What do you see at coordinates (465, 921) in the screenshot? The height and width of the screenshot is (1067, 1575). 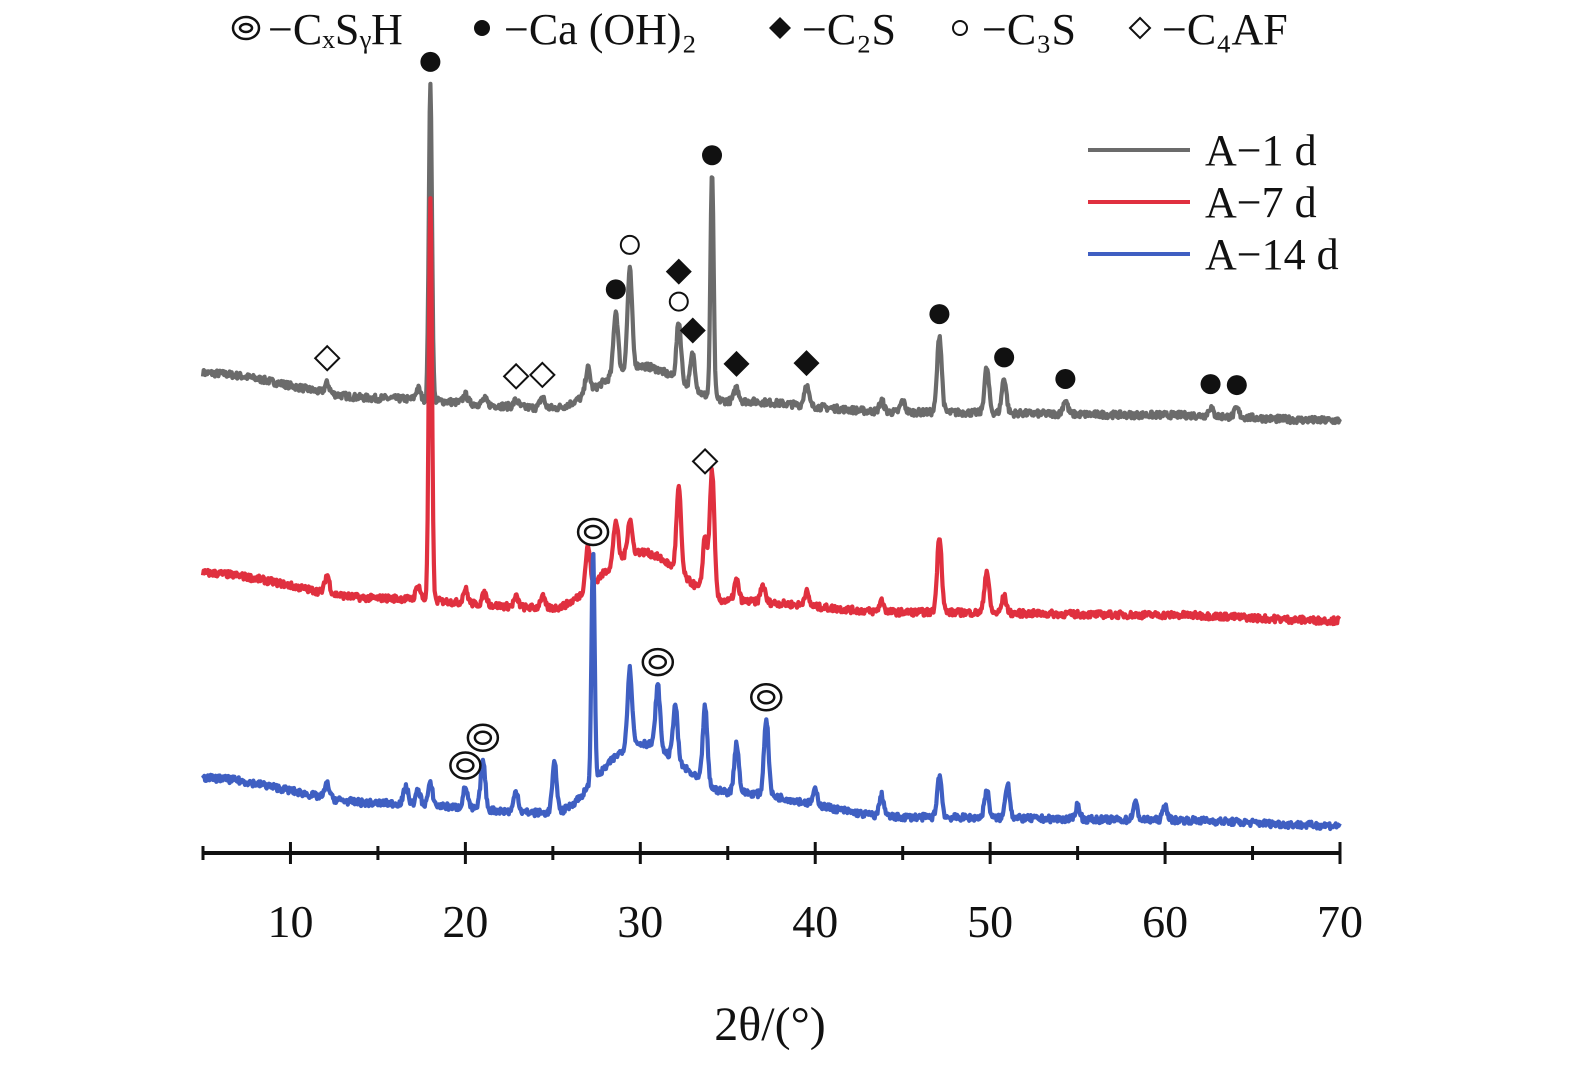 I see `x-tick-label: 20` at bounding box center [465, 921].